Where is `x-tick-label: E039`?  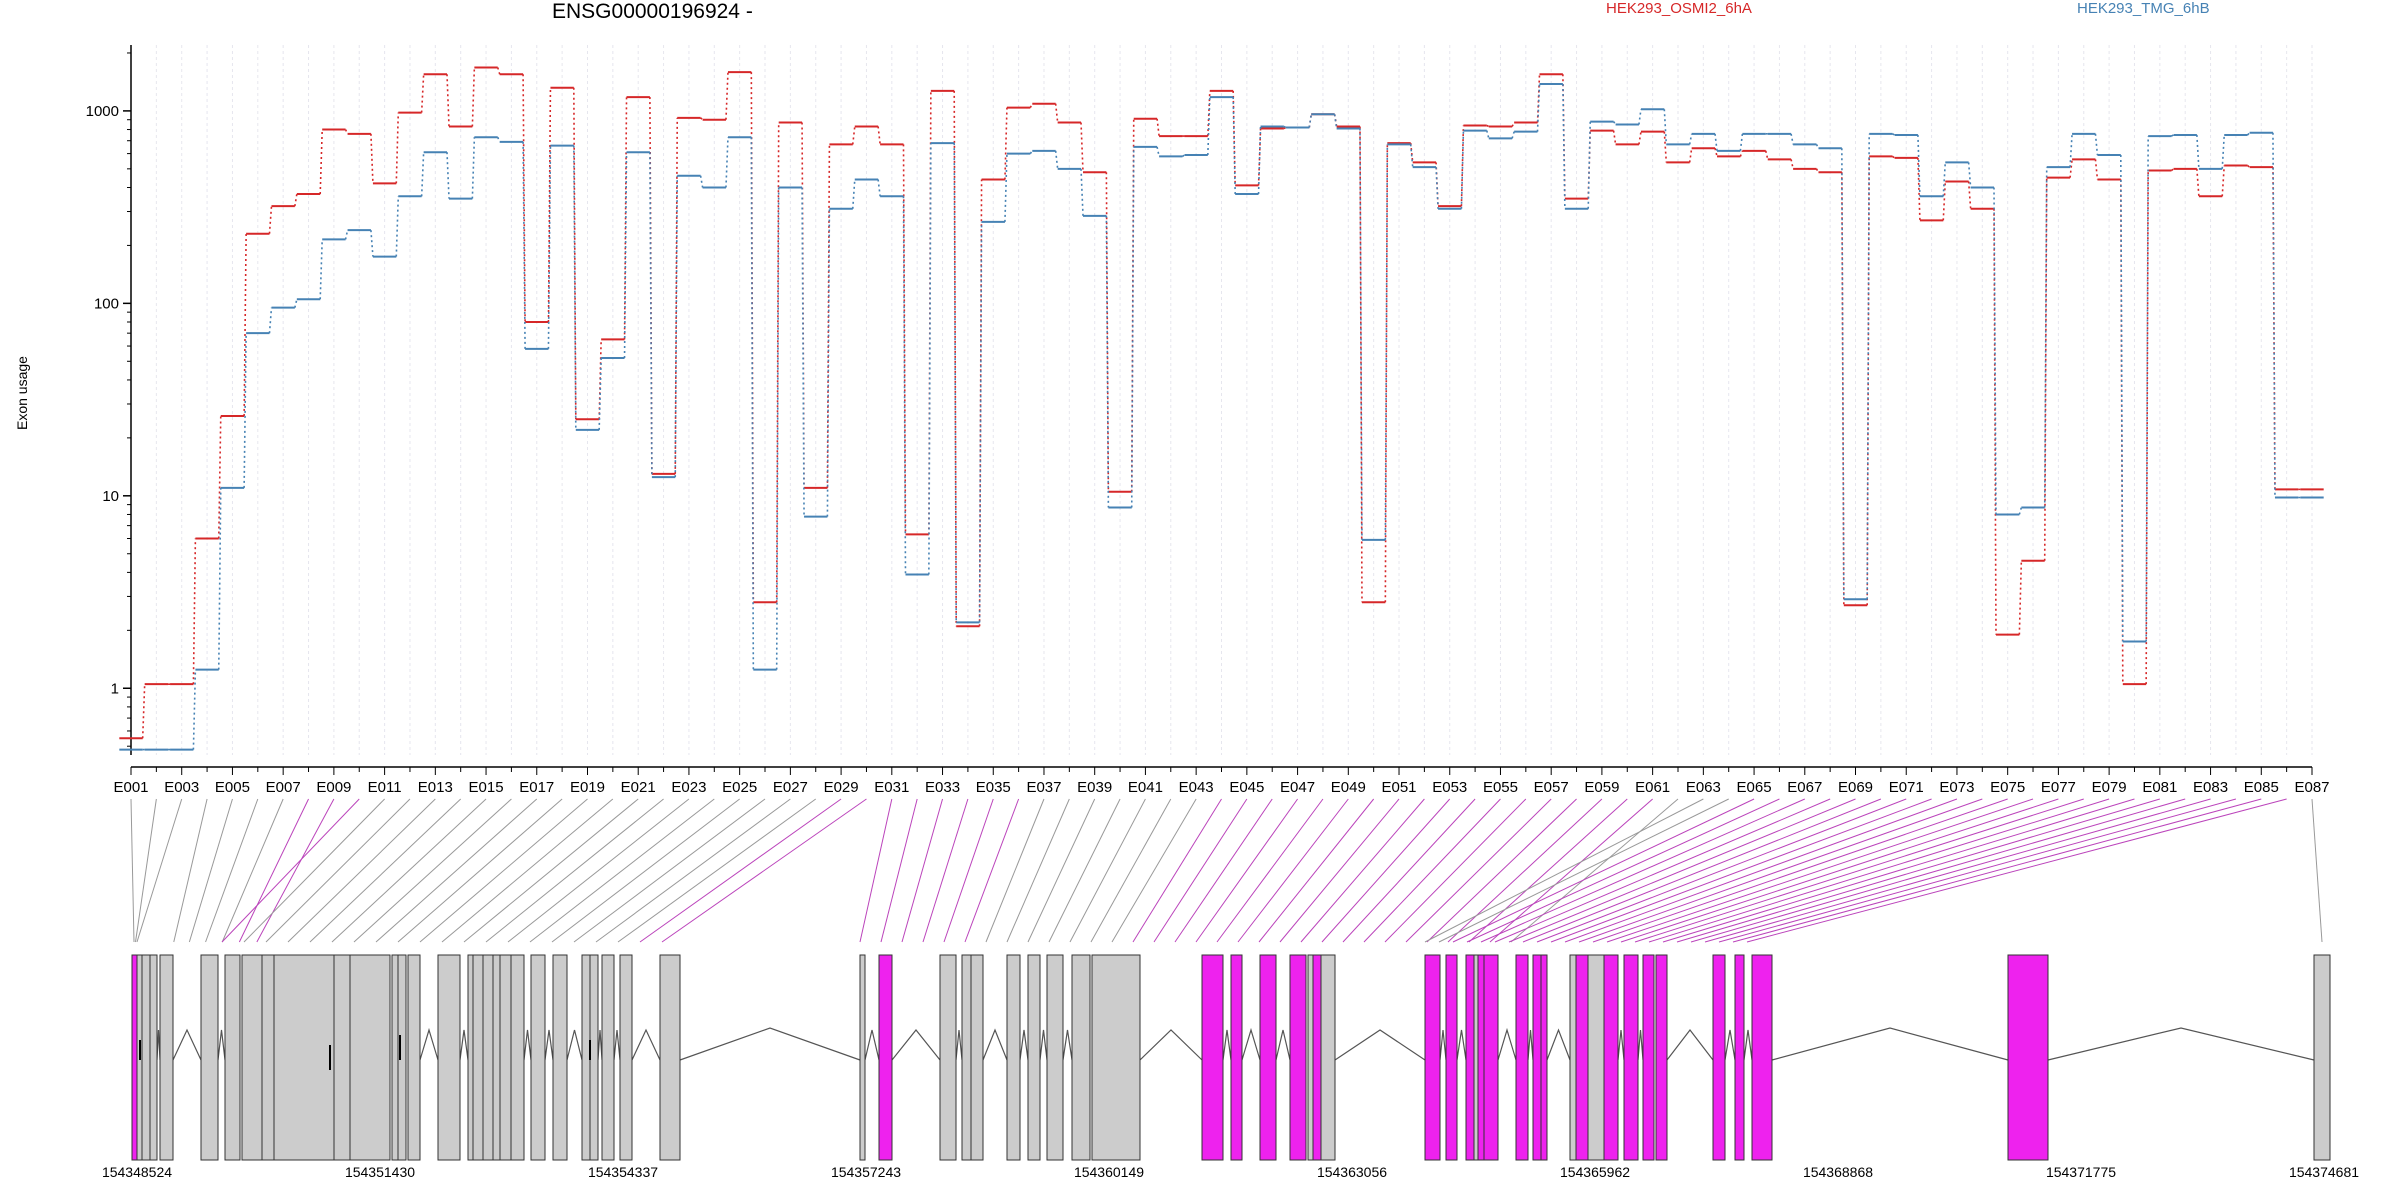 x-tick-label: E039 is located at coordinates (1094, 787).